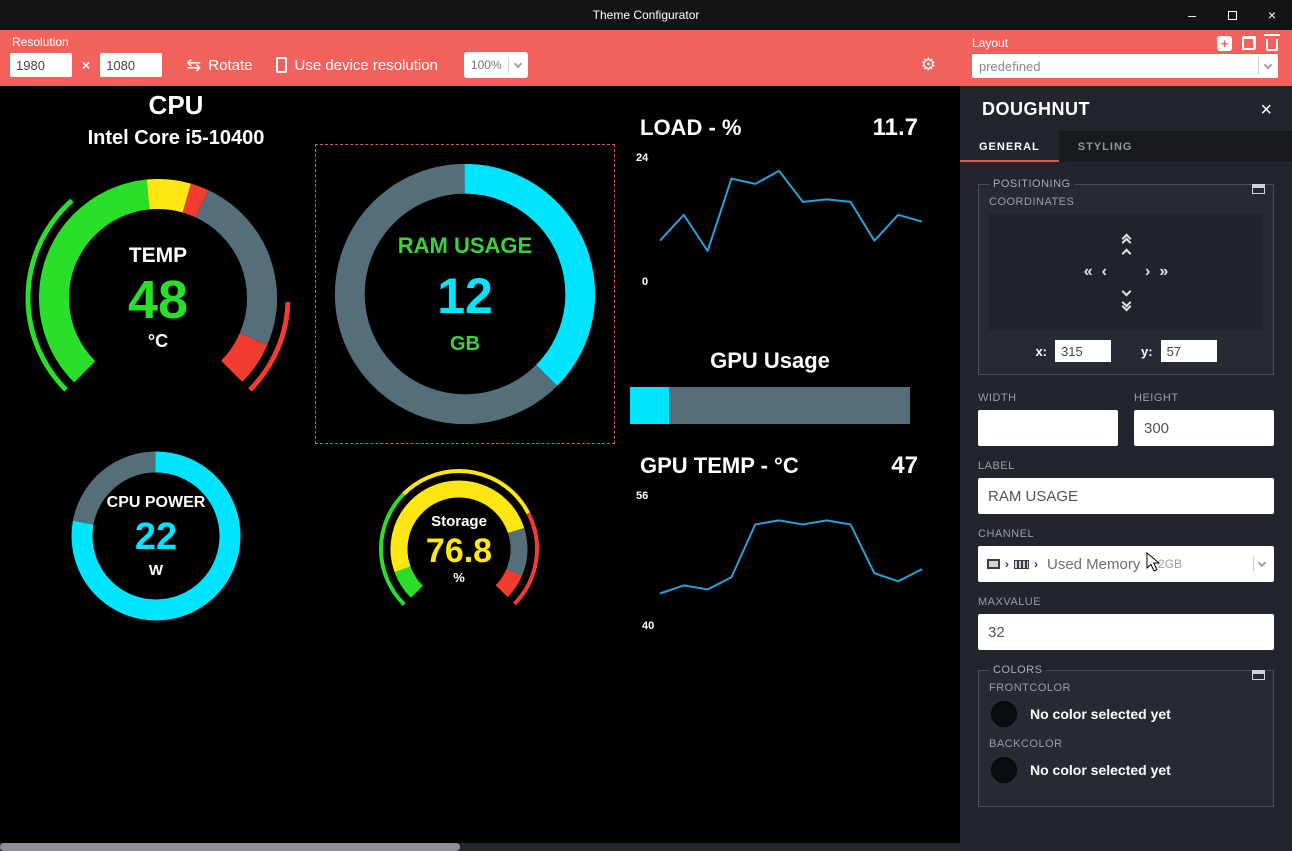  Describe the element at coordinates (1127, 770) in the screenshot. I see `backcolor-row: No color selected yet` at that location.